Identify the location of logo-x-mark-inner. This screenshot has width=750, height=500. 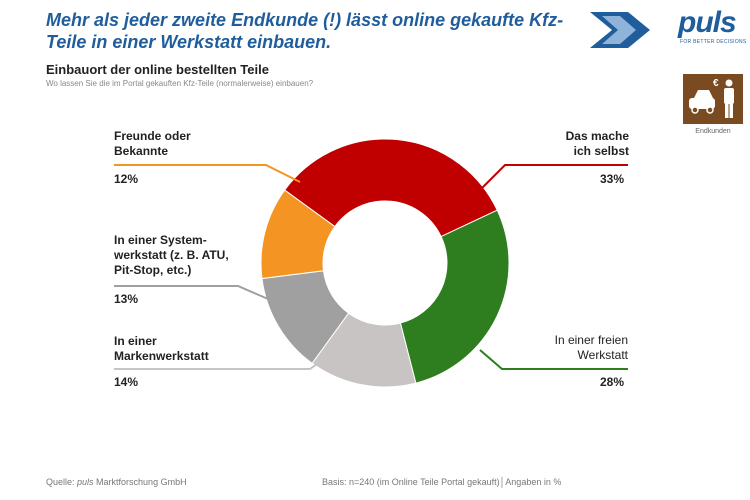
(619, 30).